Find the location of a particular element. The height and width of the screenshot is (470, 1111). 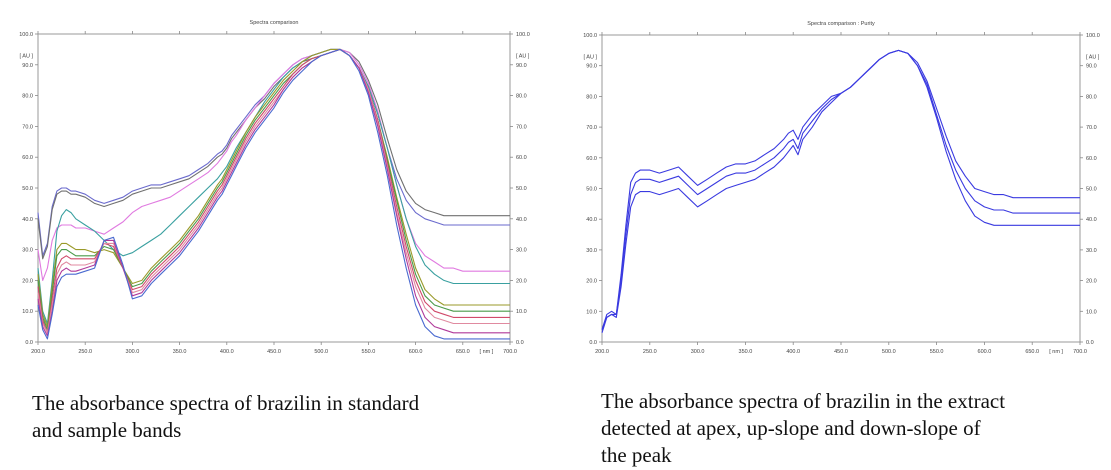

chart-title: Spectra comparison is located at coordinates (274, 23).